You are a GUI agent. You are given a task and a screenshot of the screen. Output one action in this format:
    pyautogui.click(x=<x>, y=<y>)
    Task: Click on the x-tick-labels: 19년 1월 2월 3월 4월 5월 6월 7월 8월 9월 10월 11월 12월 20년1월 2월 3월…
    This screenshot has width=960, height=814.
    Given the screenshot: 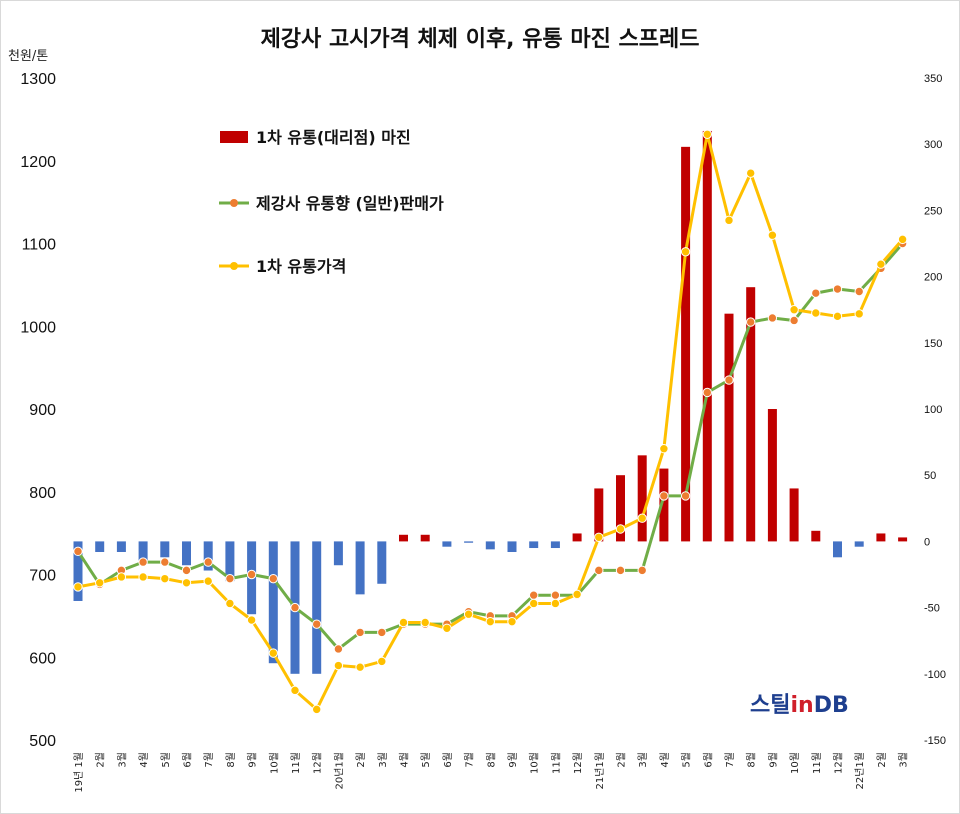 What is the action you would take?
    pyautogui.click(x=491, y=772)
    